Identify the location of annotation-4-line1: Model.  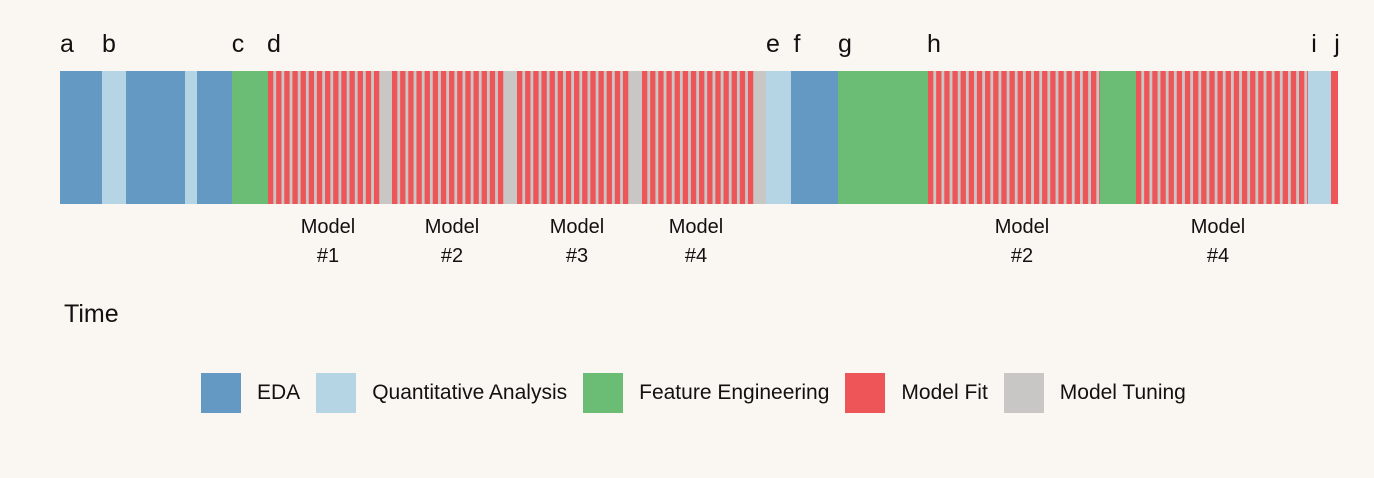
(1022, 227).